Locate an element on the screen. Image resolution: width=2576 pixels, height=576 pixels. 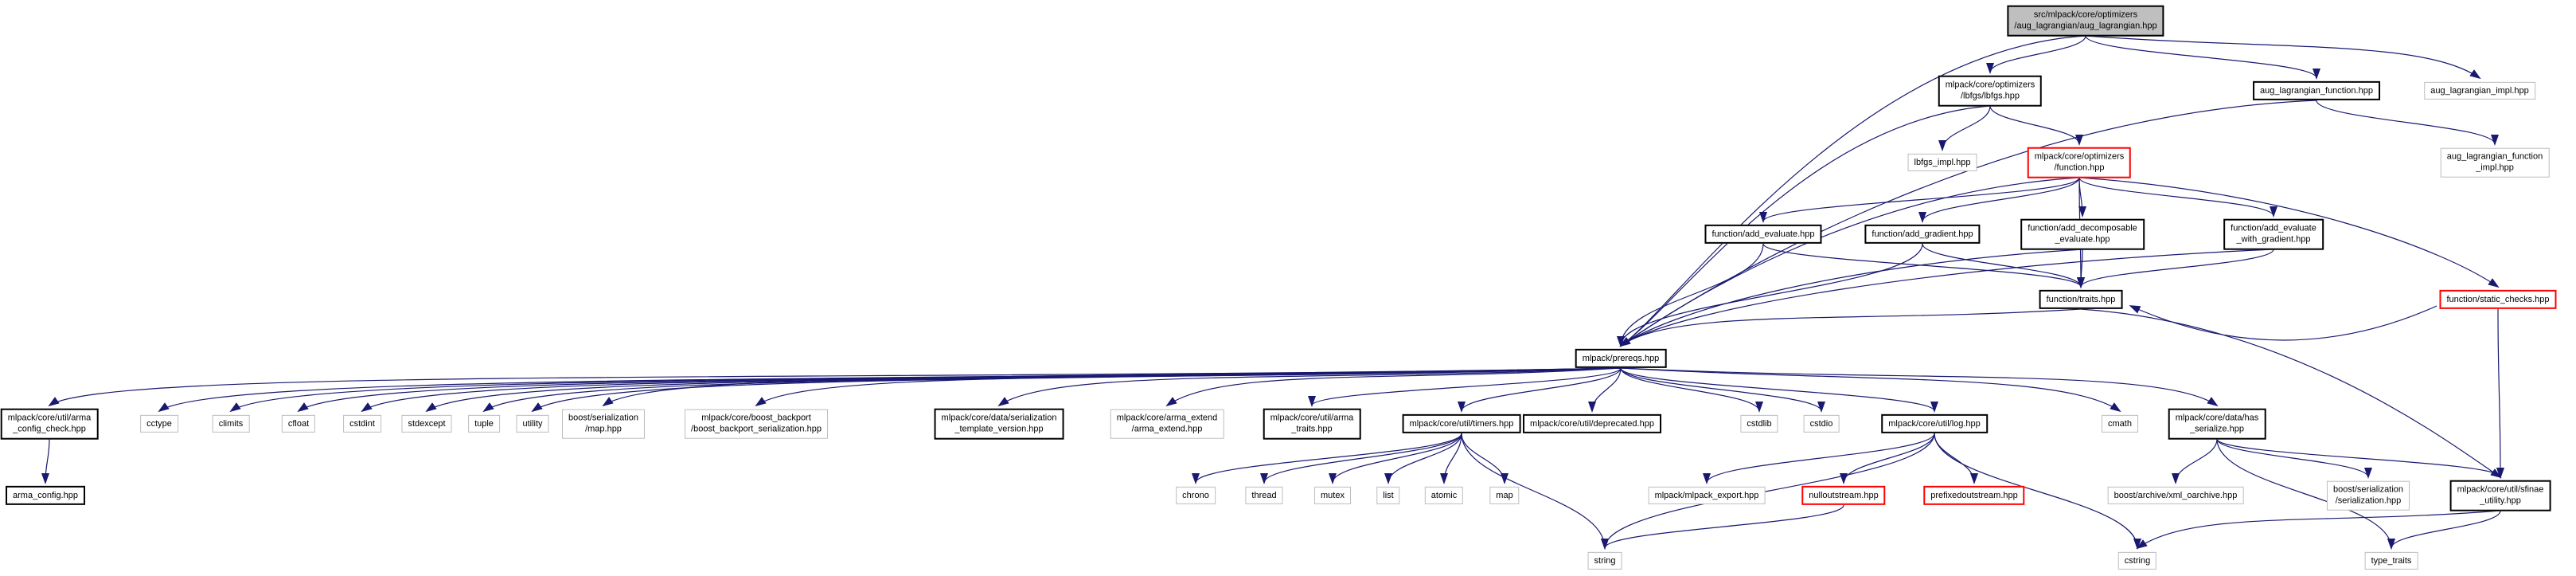
edge-function-static_checks is located at coordinates (2289, 232).